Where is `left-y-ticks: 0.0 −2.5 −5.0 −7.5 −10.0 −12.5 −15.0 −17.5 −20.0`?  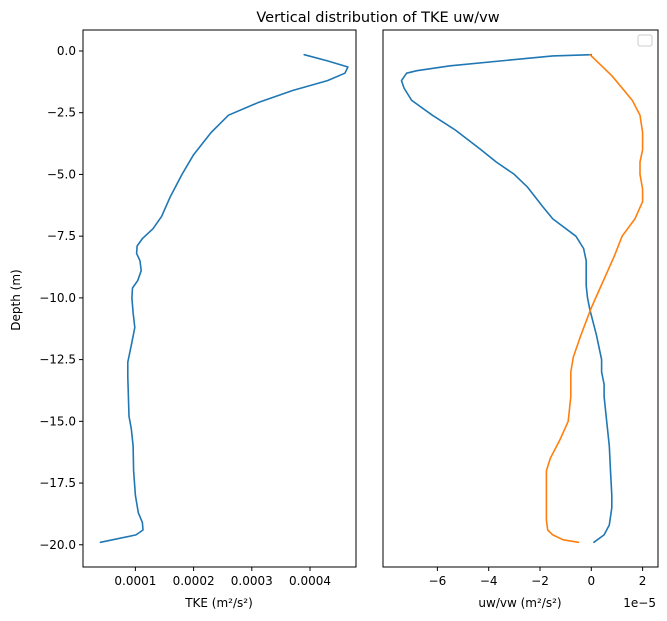
left-y-ticks: 0.0 −2.5 −5.0 −7.5 −10.0 −12.5 −15.0 −17.5 −20.0 is located at coordinates (61, 298).